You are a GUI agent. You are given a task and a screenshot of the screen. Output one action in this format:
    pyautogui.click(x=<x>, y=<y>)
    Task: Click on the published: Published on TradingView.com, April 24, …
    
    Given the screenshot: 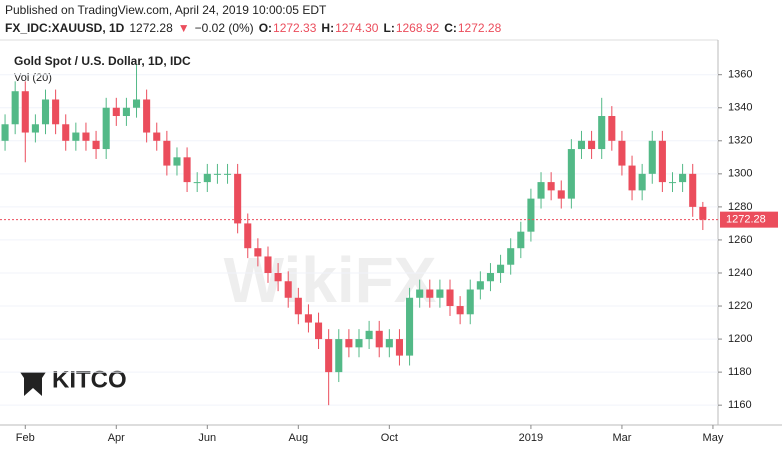 What is the action you would take?
    pyautogui.click(x=166, y=10)
    